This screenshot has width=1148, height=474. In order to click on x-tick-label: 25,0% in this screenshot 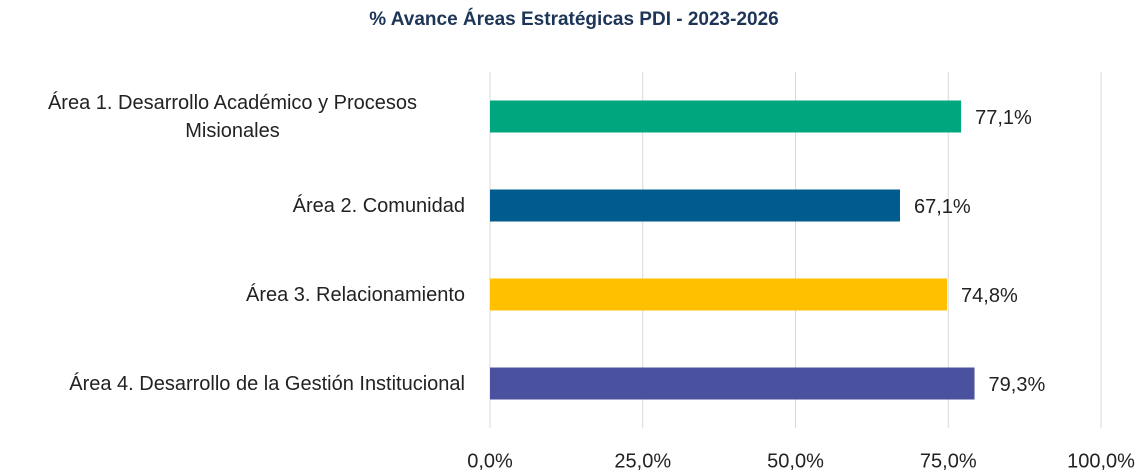, I will do `click(642, 461)`.